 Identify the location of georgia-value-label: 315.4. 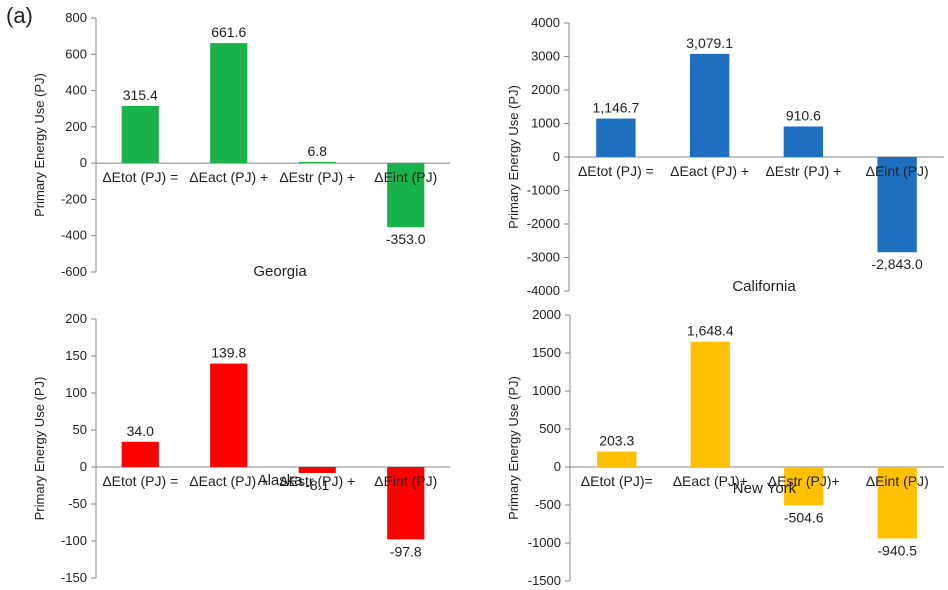
(140, 95).